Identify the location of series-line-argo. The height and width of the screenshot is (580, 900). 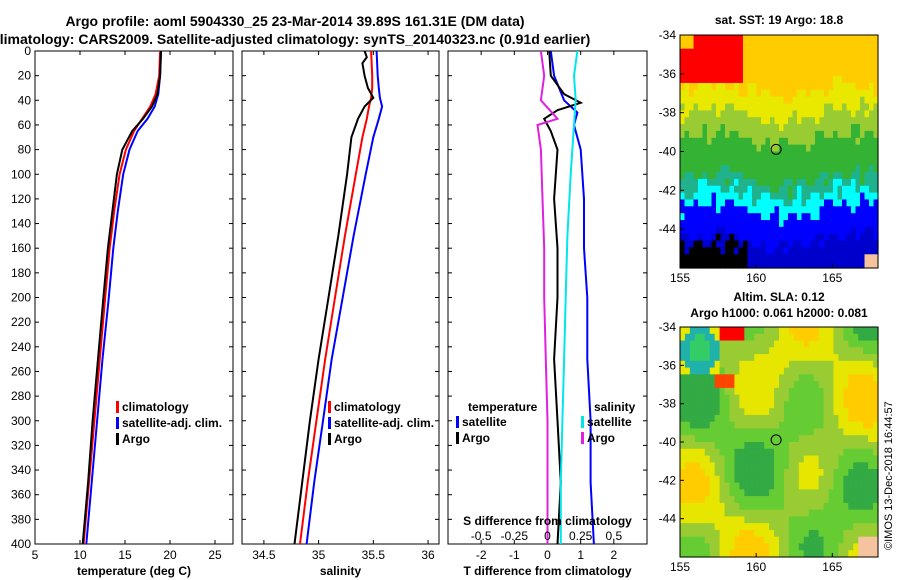
(334, 297).